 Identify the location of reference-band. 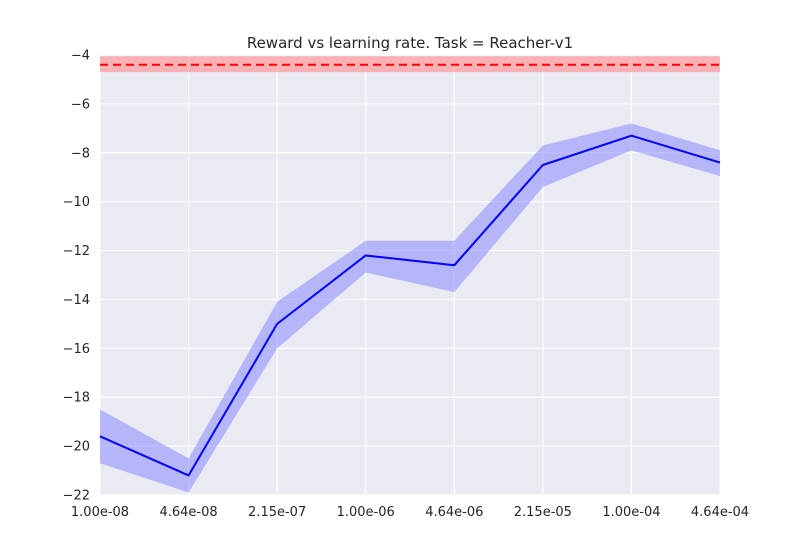
(410, 64).